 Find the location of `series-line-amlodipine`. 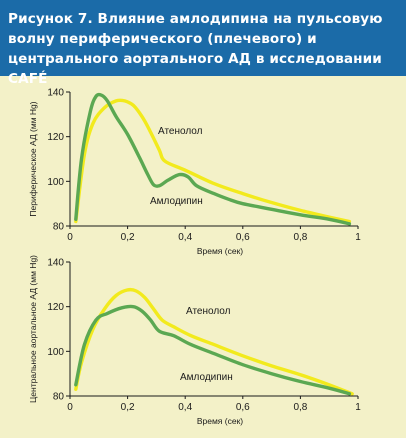

series-line-amlodipine is located at coordinates (213, 350).